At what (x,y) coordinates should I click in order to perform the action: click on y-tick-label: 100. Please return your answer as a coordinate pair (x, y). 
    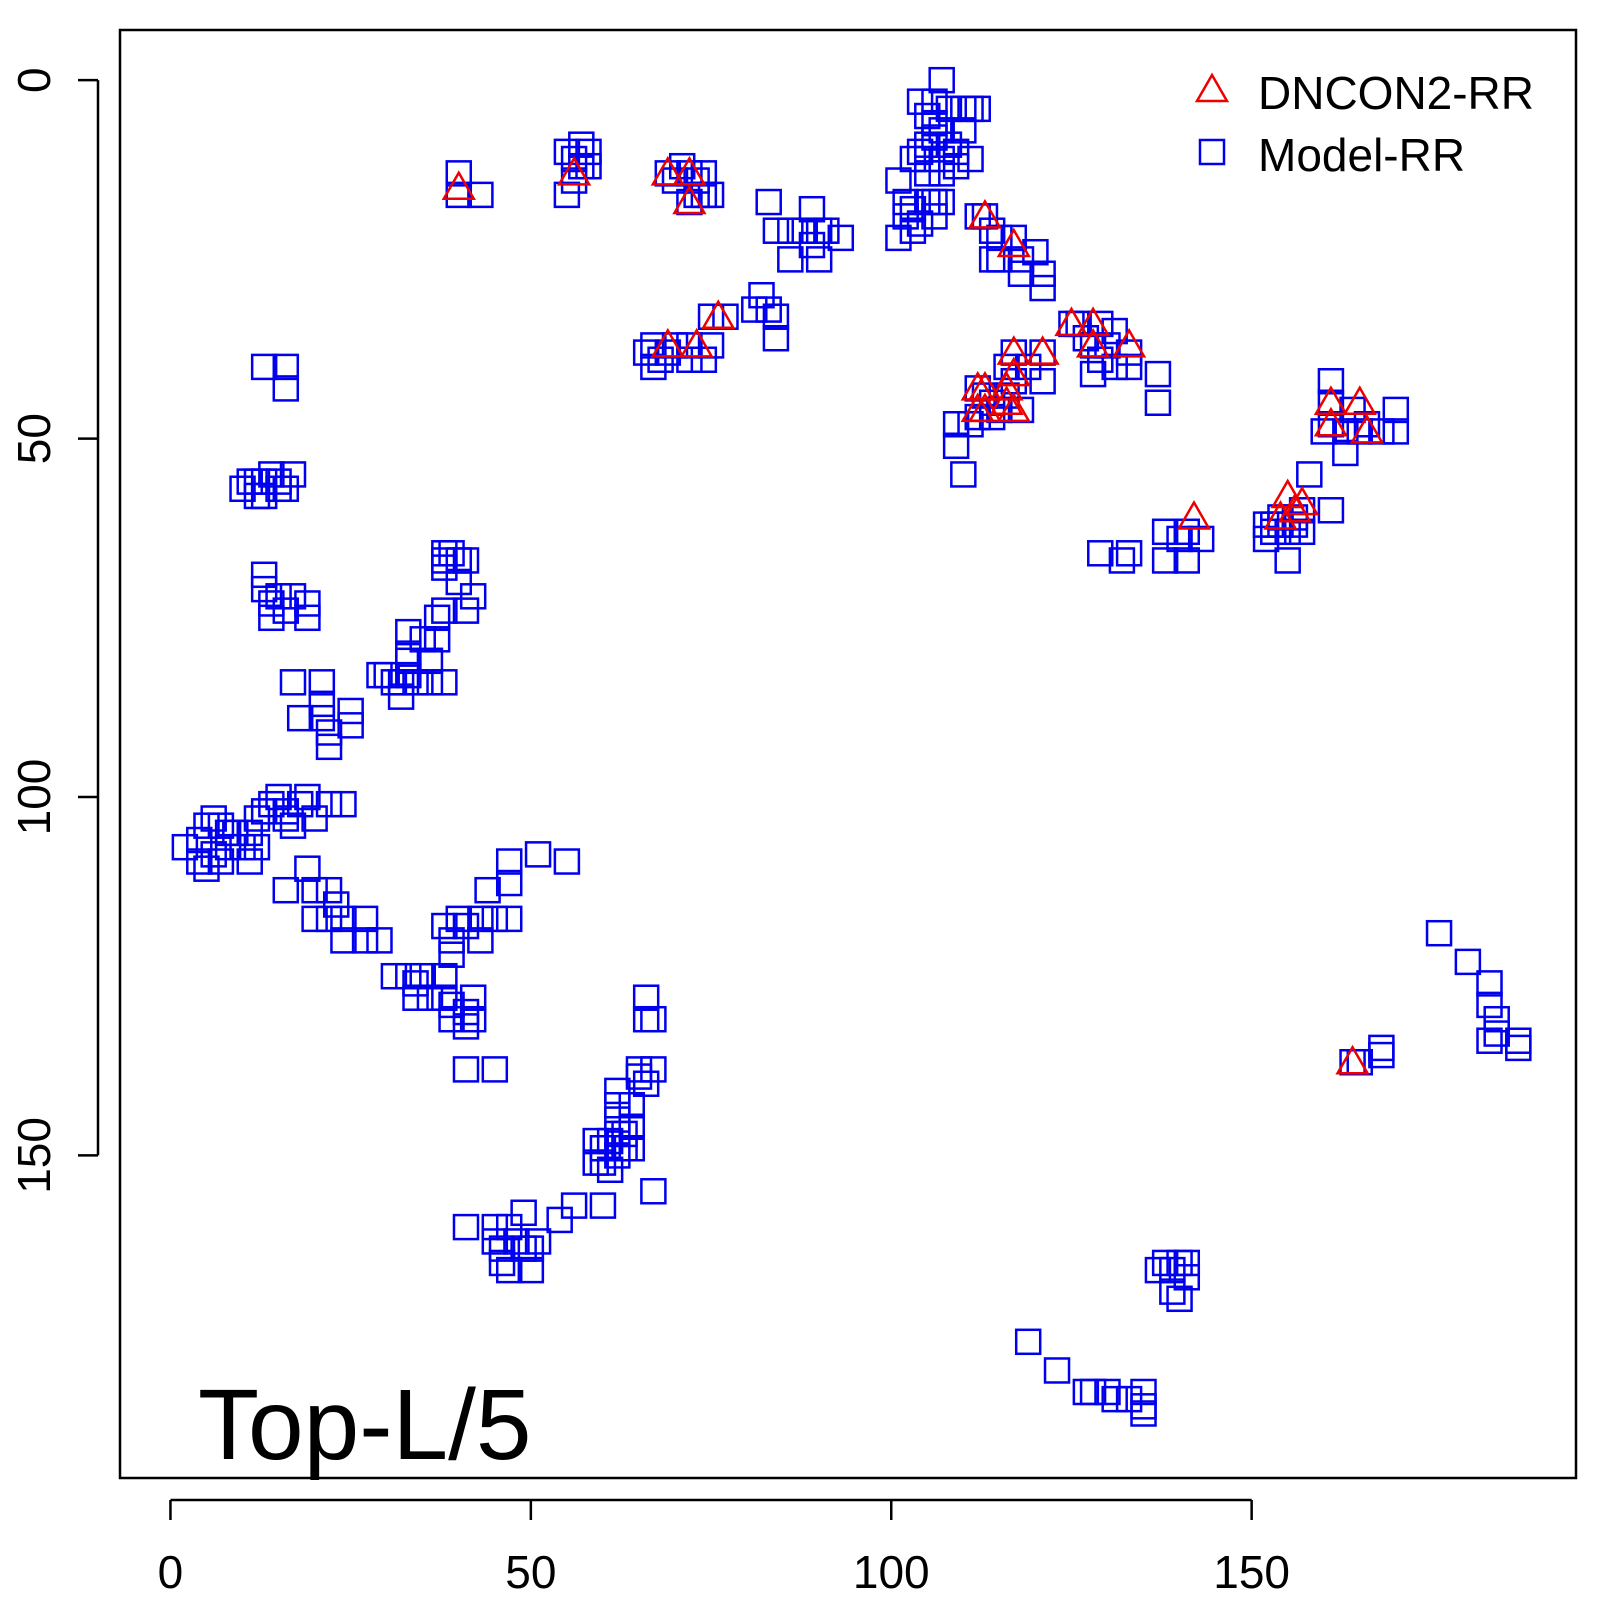
    Looking at the image, I should click on (34, 797).